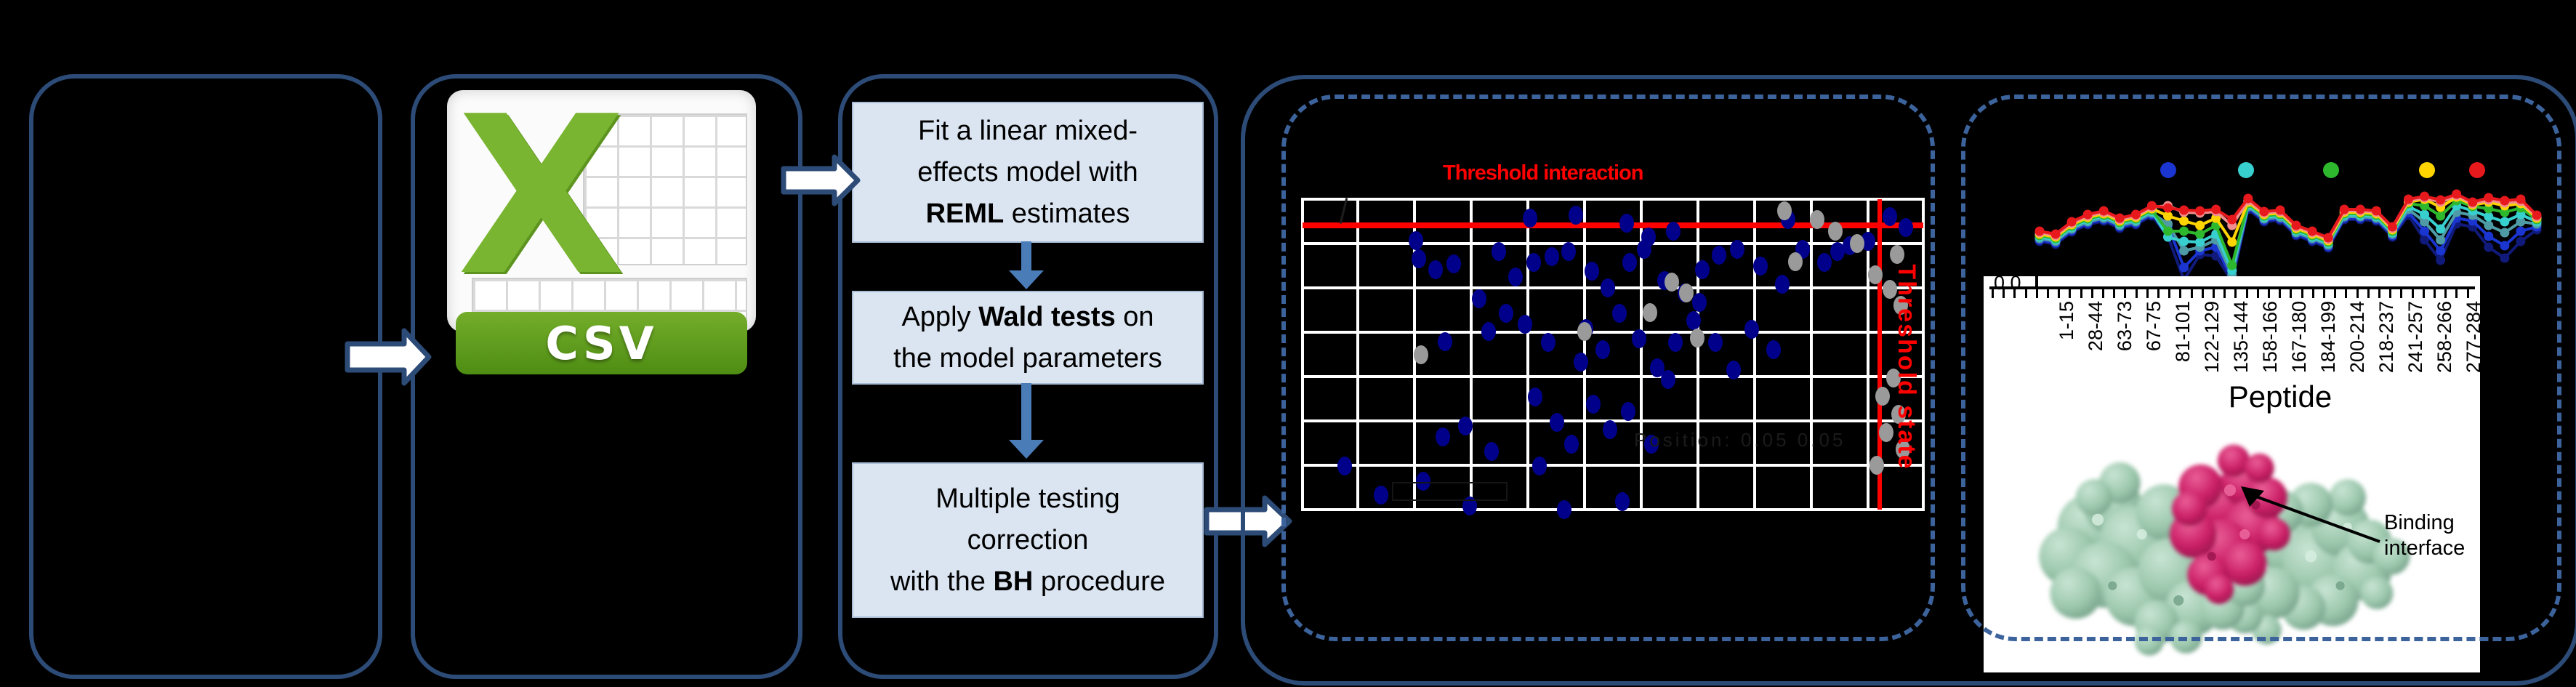 The width and height of the screenshot is (2576, 687). I want to click on csv-file-icon: X CSV, so click(601, 222).